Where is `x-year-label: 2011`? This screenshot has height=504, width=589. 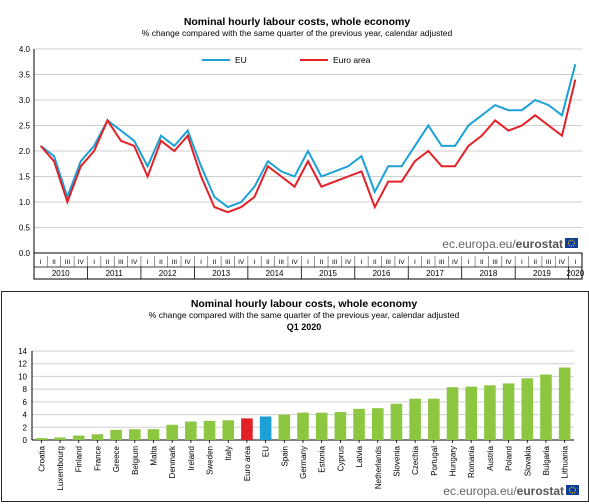
x-year-label: 2011 is located at coordinates (115, 273).